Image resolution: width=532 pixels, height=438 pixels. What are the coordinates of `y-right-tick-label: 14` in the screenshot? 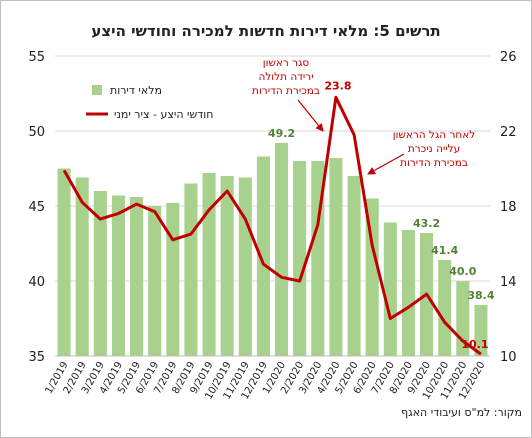 It's located at (508, 282).